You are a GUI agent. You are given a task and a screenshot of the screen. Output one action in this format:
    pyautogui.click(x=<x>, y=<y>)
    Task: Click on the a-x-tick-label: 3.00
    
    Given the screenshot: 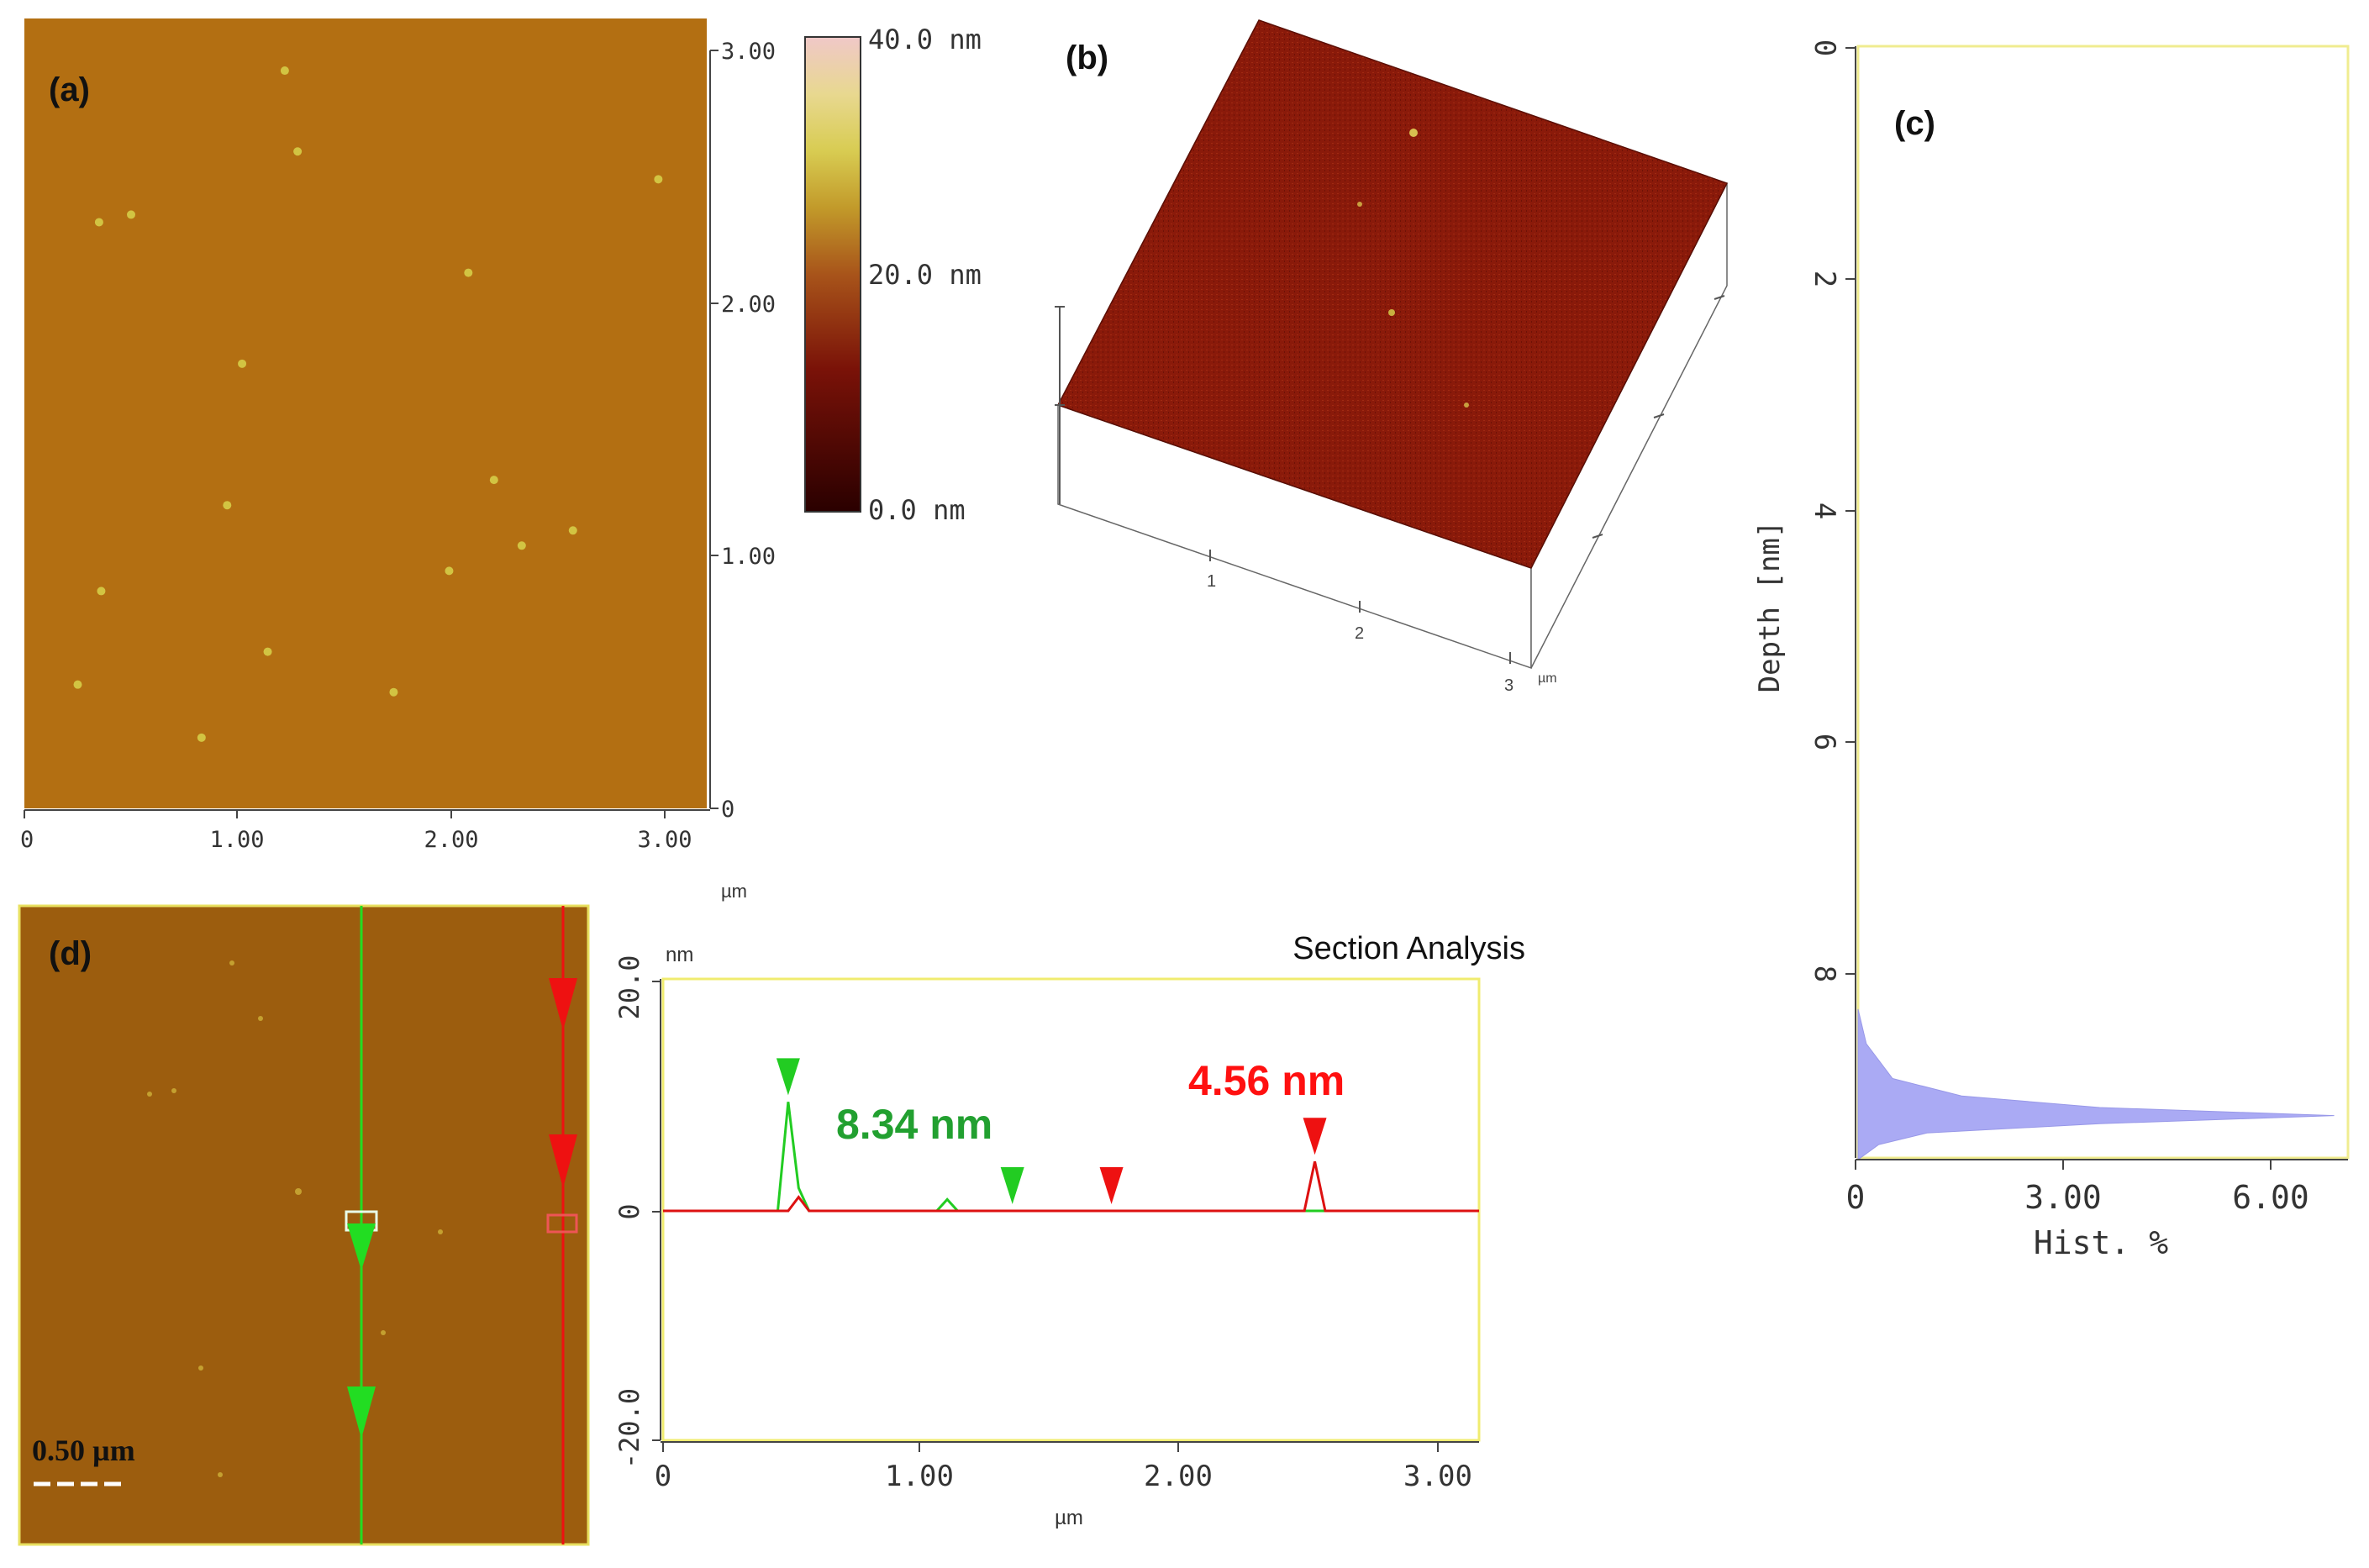 What is the action you would take?
    pyautogui.click(x=664, y=840)
    